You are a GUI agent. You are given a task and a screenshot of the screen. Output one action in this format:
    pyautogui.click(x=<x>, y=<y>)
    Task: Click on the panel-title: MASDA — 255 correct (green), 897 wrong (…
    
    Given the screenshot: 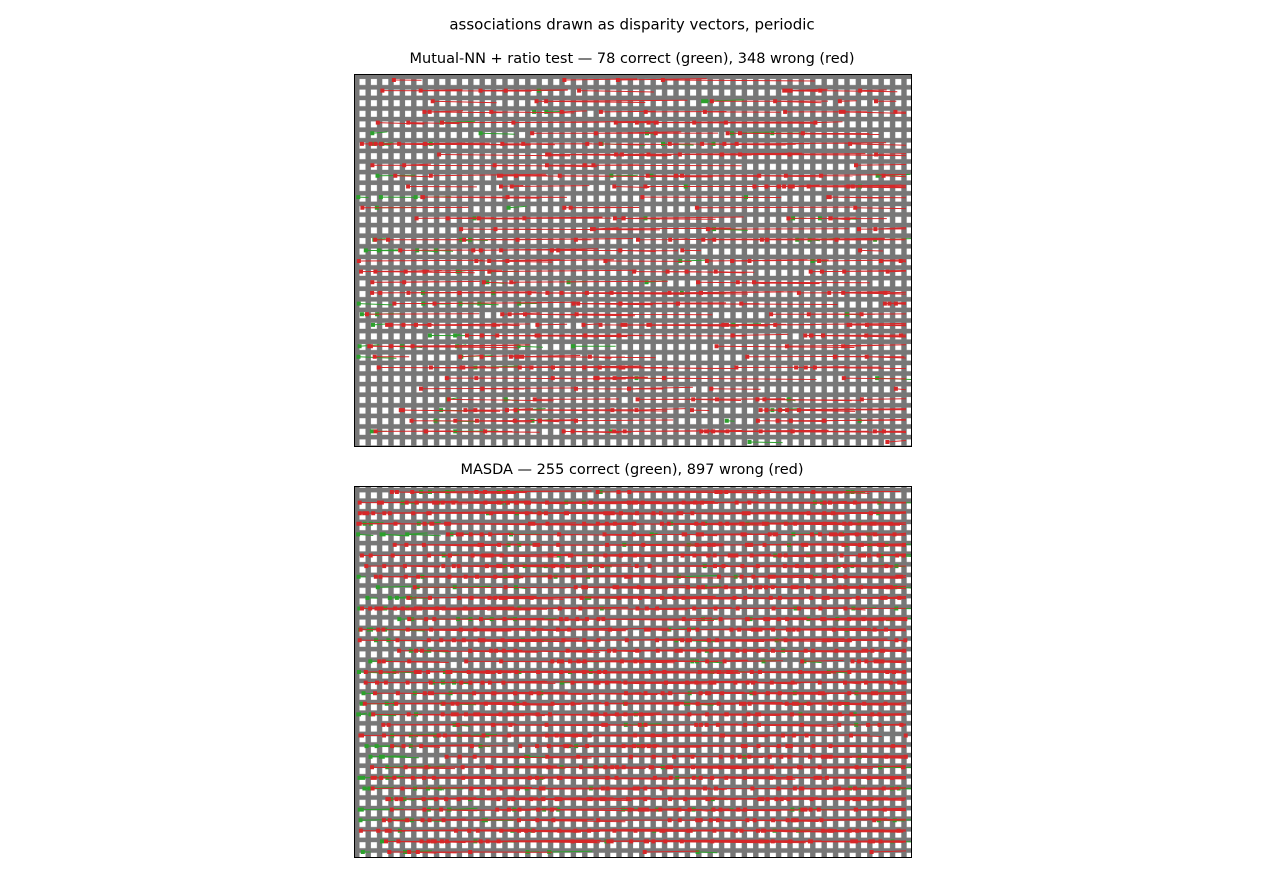 What is the action you would take?
    pyautogui.click(x=631, y=470)
    